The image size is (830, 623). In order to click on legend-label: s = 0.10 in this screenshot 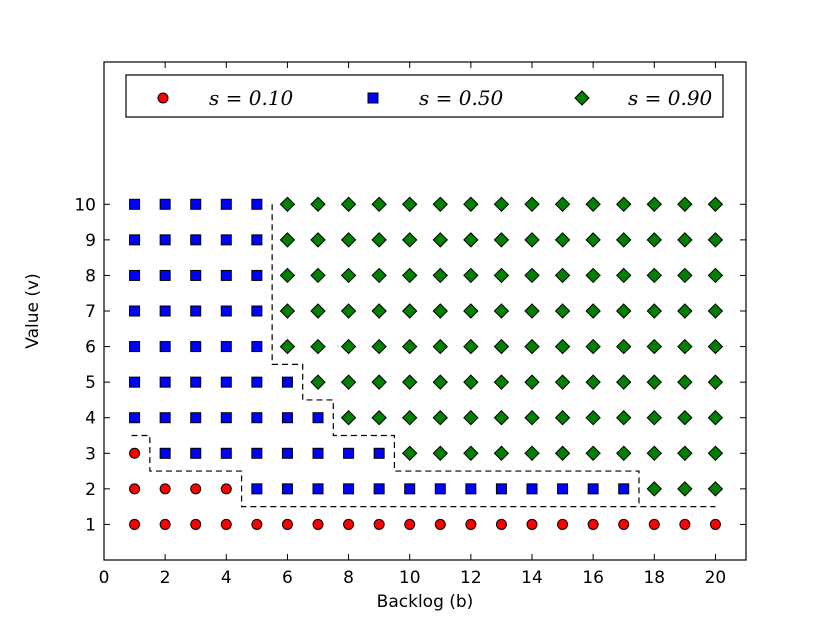, I will do `click(251, 98)`.